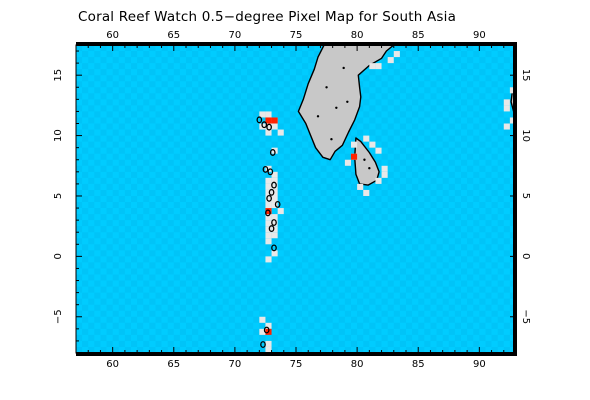 The image size is (590, 400). I want to click on lon-tick-label-top: 65, so click(173, 35).